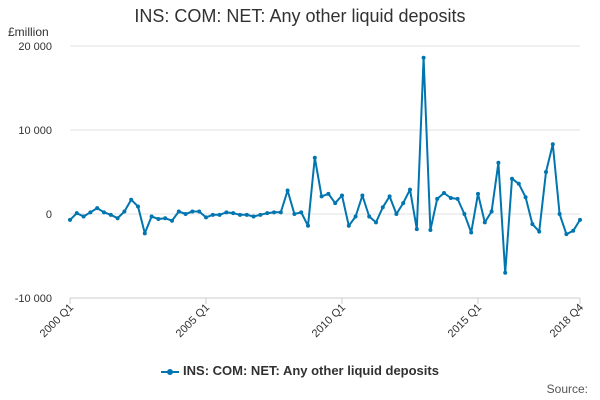 The height and width of the screenshot is (400, 600). I want to click on legend-swatch, so click(170, 372).